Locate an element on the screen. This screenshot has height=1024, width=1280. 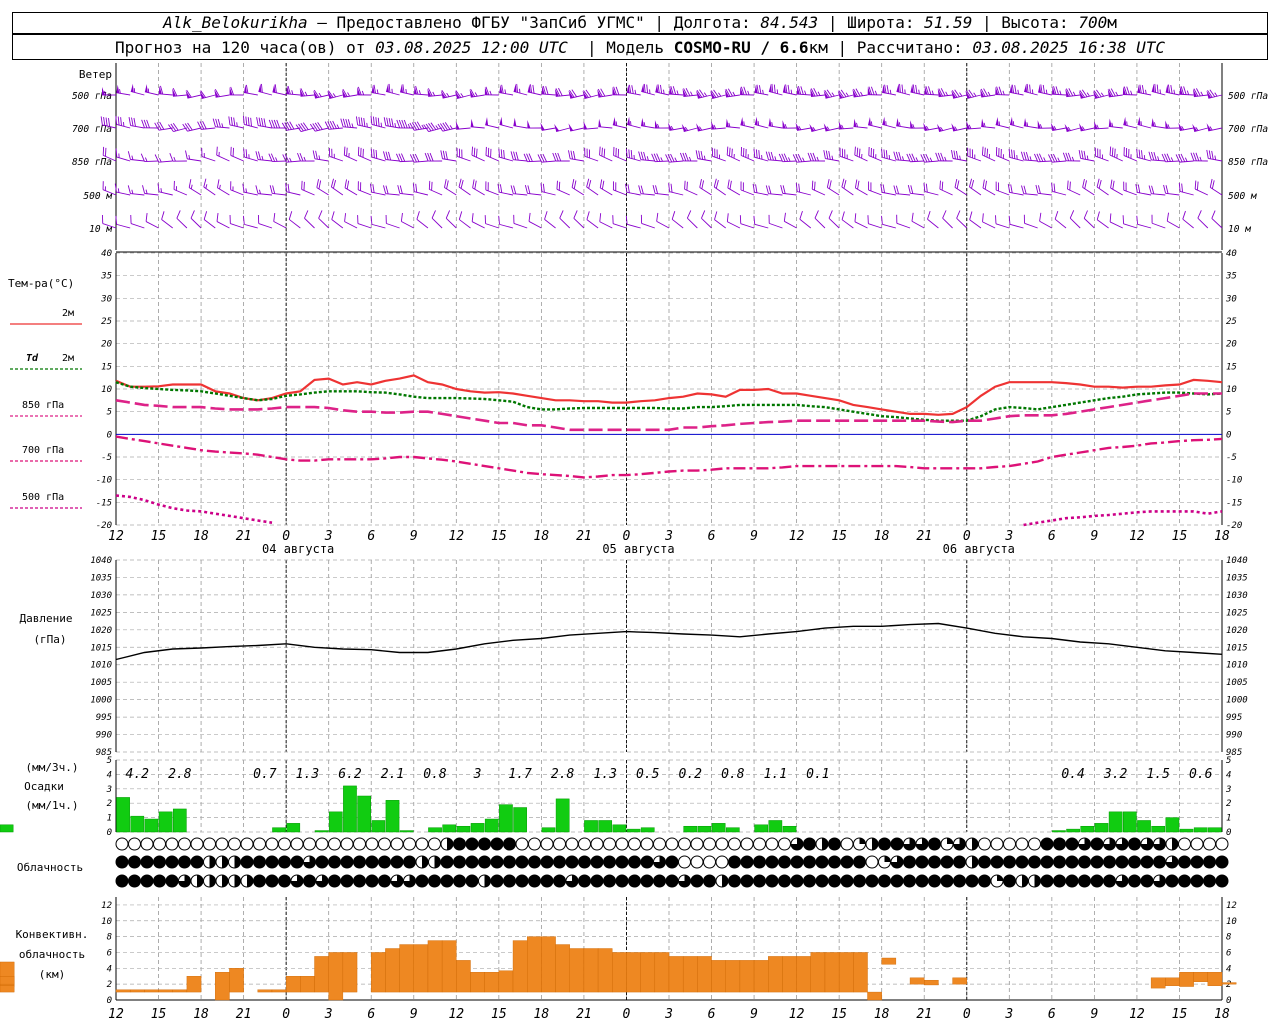
temp-ytick-right: 0 is located at coordinates (1228, 435).